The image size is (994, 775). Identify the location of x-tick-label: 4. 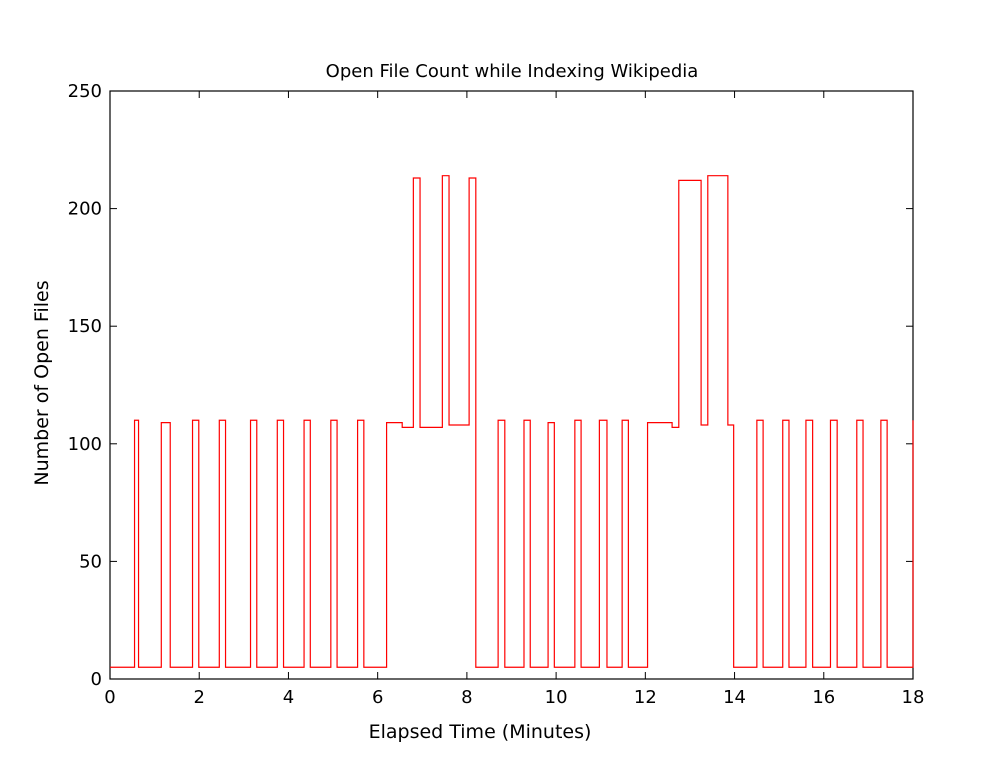
(288, 697).